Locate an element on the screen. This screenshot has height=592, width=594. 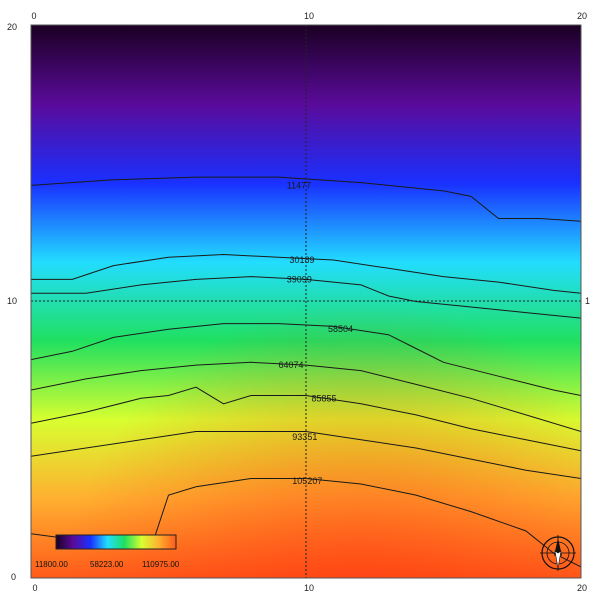
colorbar: 11800.00 58223.00 110975.00 is located at coordinates (107, 551).